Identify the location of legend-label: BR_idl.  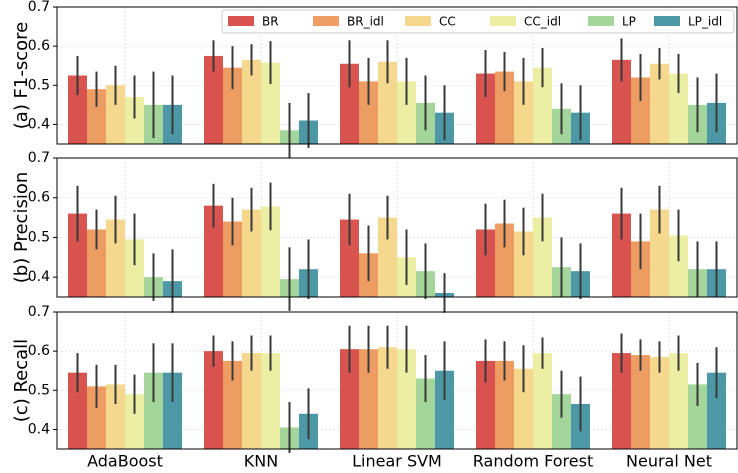
(365, 22).